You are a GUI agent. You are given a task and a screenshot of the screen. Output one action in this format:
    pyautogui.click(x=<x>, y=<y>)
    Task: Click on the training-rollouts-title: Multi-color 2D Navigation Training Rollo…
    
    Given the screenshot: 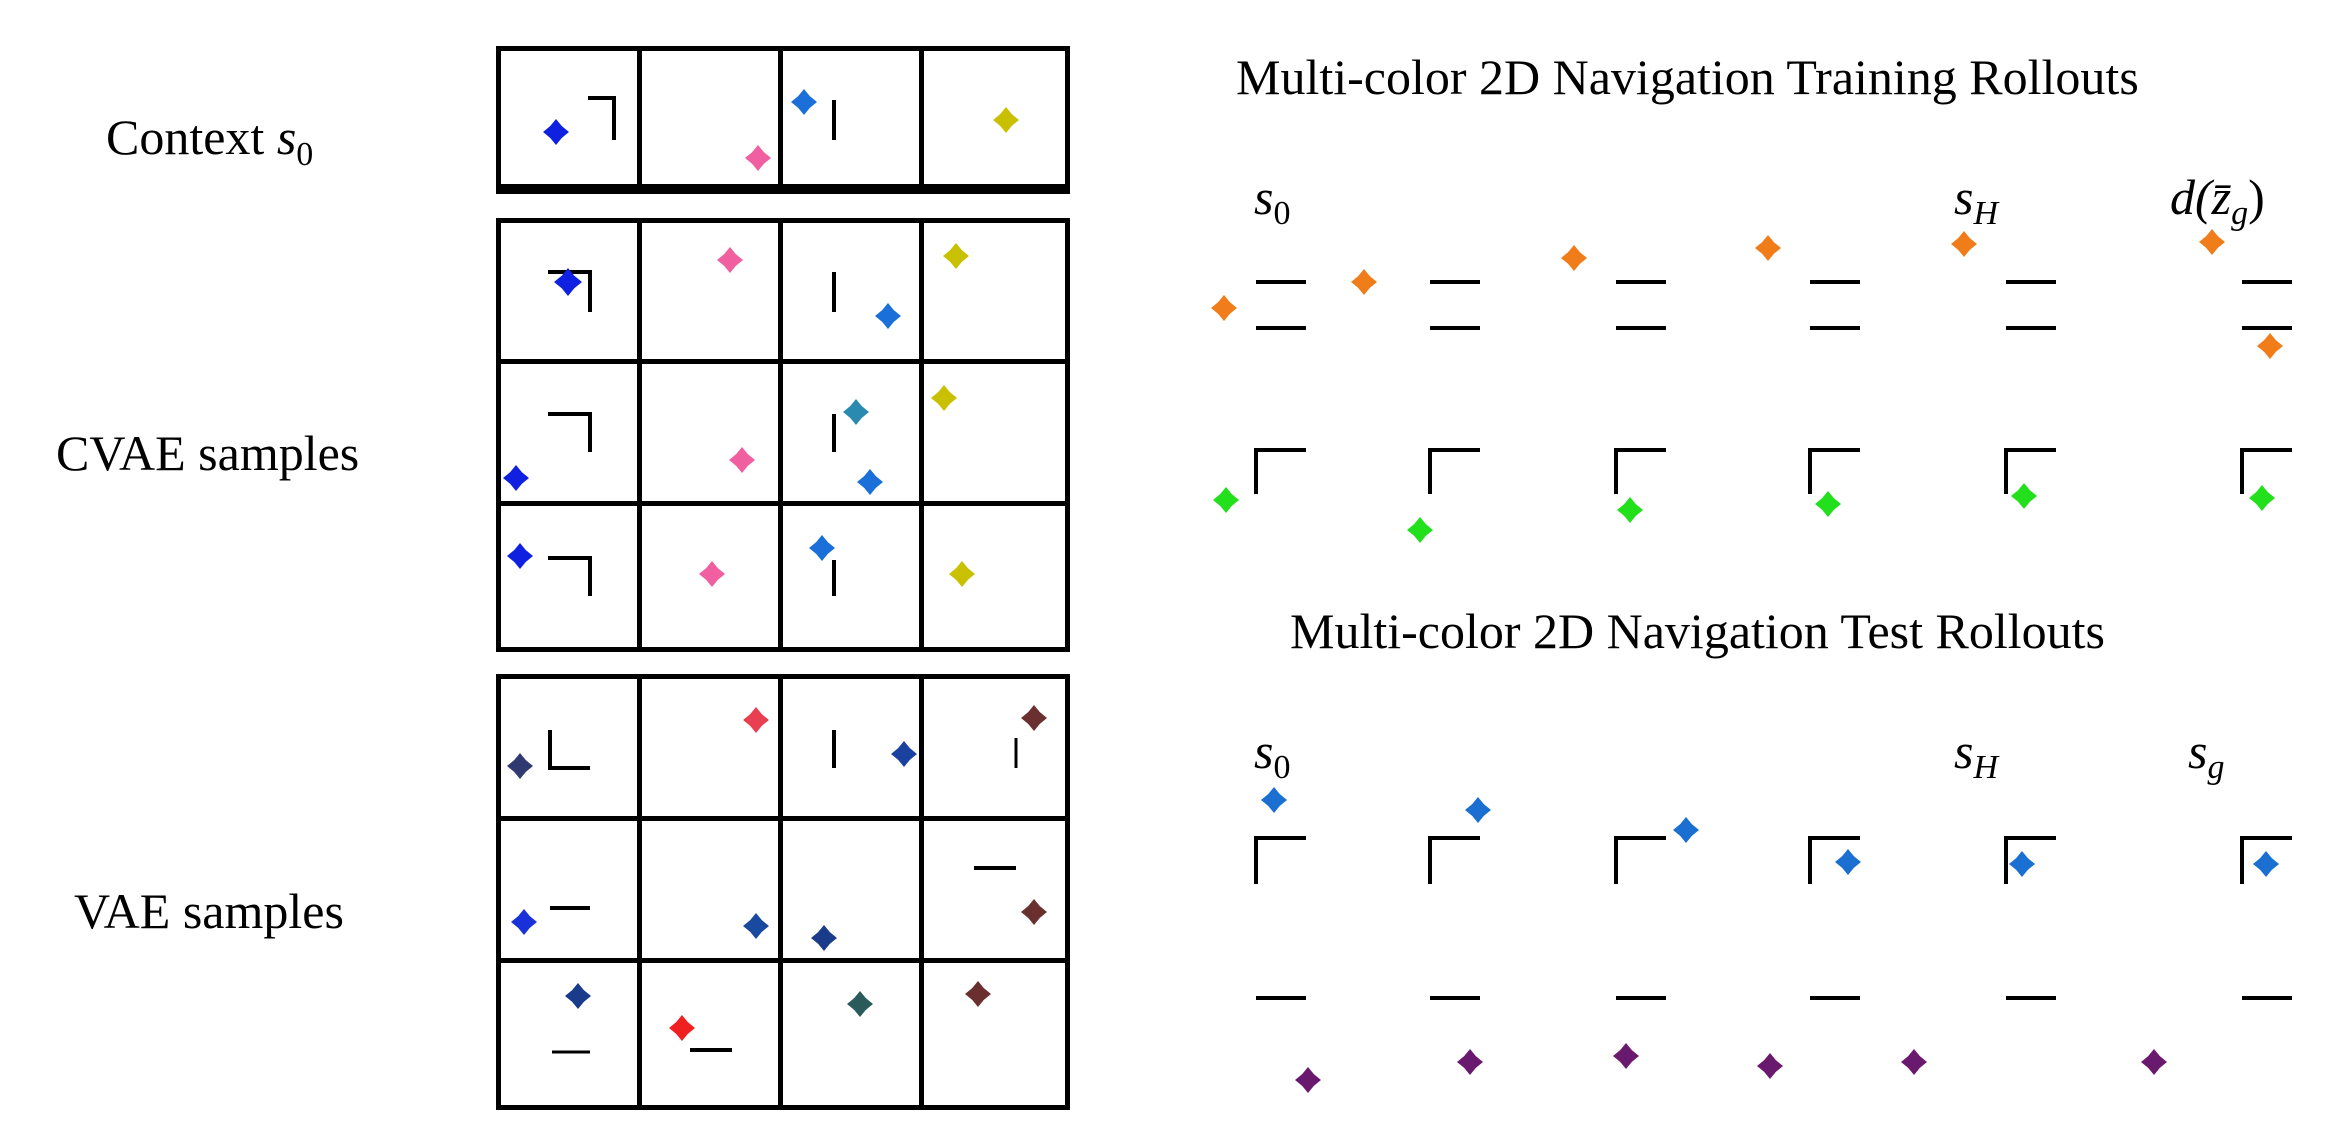 What is the action you would take?
    pyautogui.click(x=1687, y=77)
    